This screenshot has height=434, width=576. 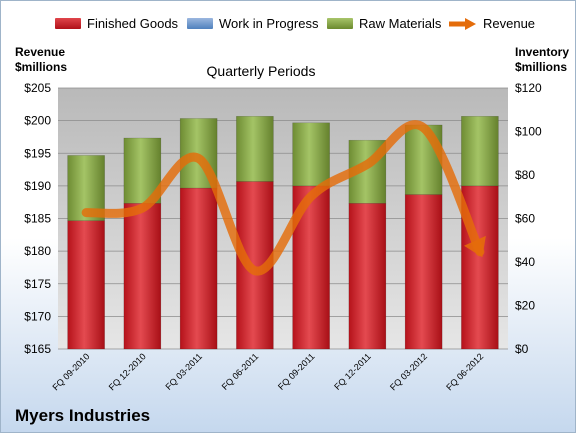 I want to click on right-tick-label: $120, so click(x=528, y=88).